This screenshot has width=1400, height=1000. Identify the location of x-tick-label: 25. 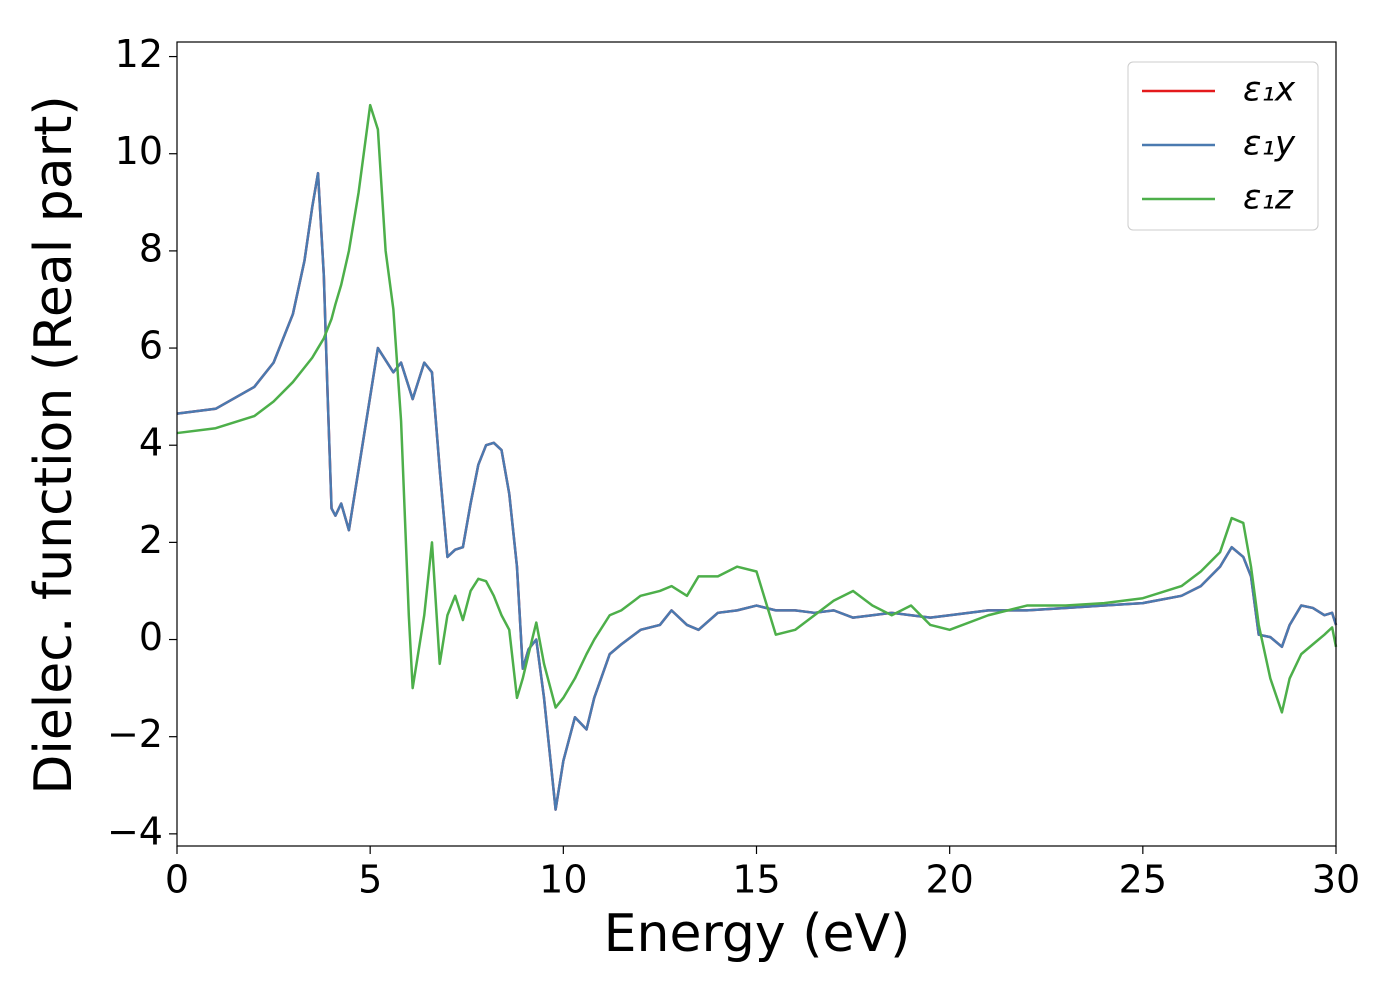
(1143, 880).